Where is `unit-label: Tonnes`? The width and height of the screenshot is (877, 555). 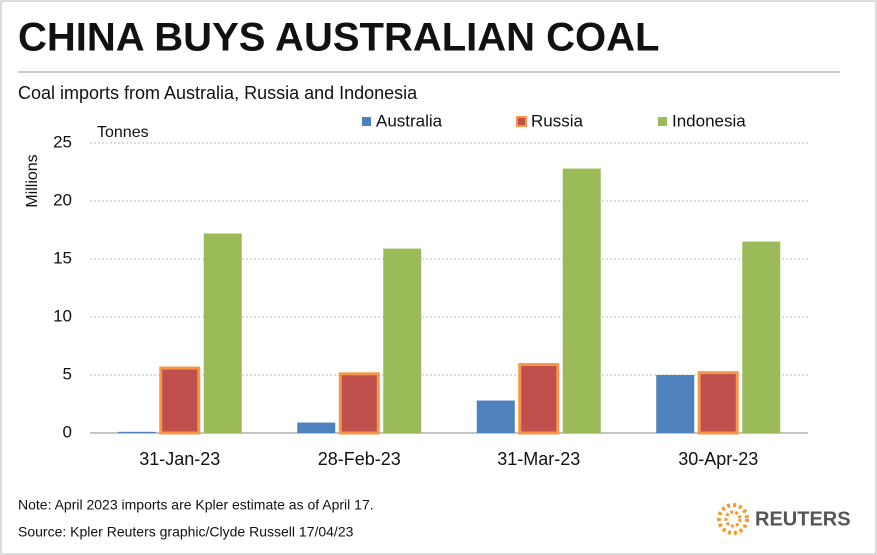
unit-label: Tonnes is located at coordinates (123, 132).